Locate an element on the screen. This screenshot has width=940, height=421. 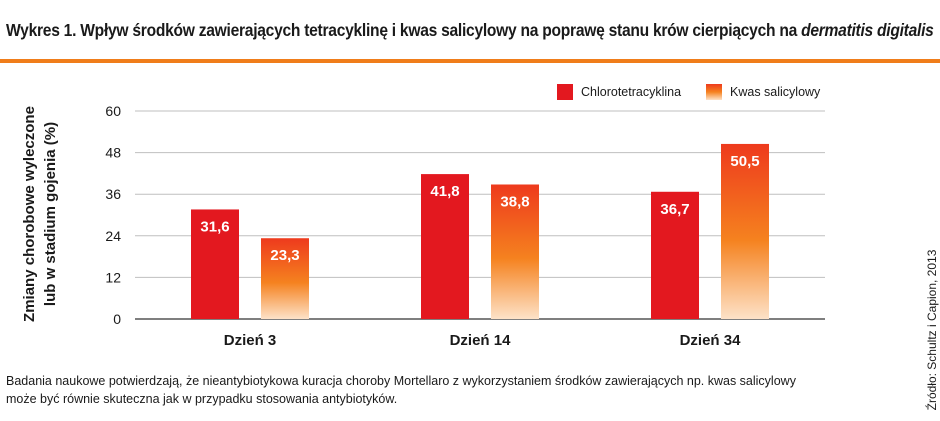
source-note: Źródło: Schultz i Capion, 2013 is located at coordinates (932, 330).